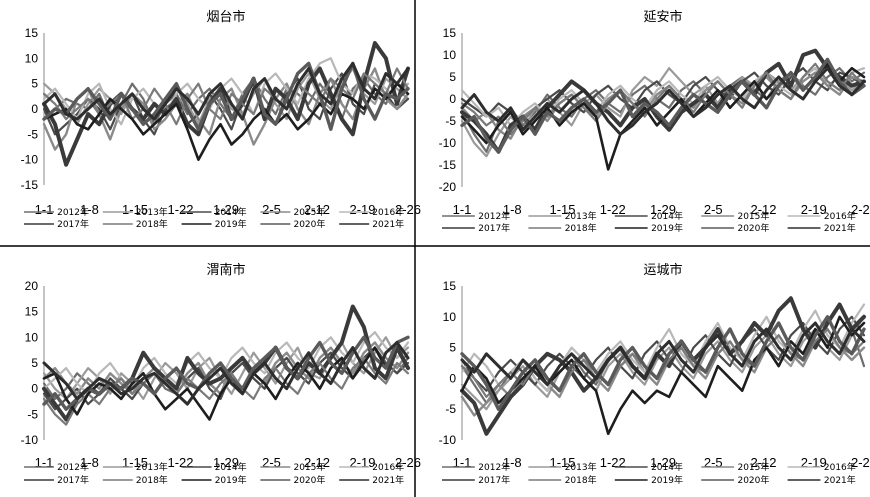 This screenshot has height=497, width=870. What do you see at coordinates (448, 187) in the screenshot?
I see `y-tick-label: -20` at bounding box center [448, 187].